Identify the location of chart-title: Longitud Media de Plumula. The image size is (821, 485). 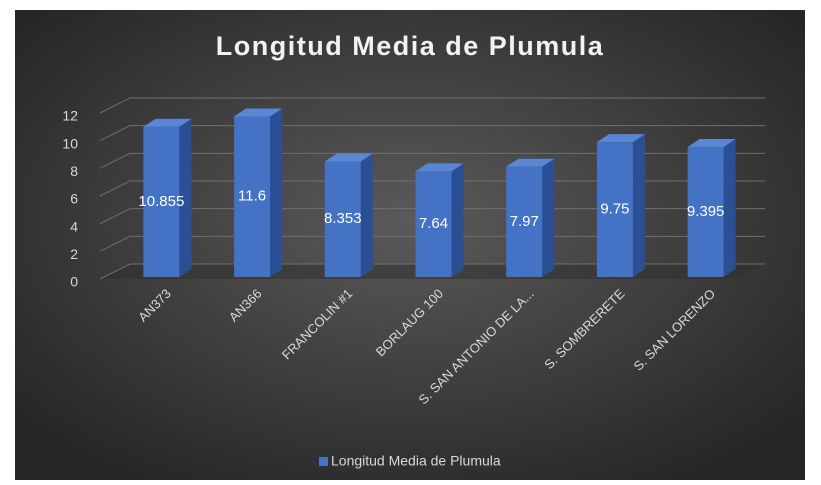
(410, 46).